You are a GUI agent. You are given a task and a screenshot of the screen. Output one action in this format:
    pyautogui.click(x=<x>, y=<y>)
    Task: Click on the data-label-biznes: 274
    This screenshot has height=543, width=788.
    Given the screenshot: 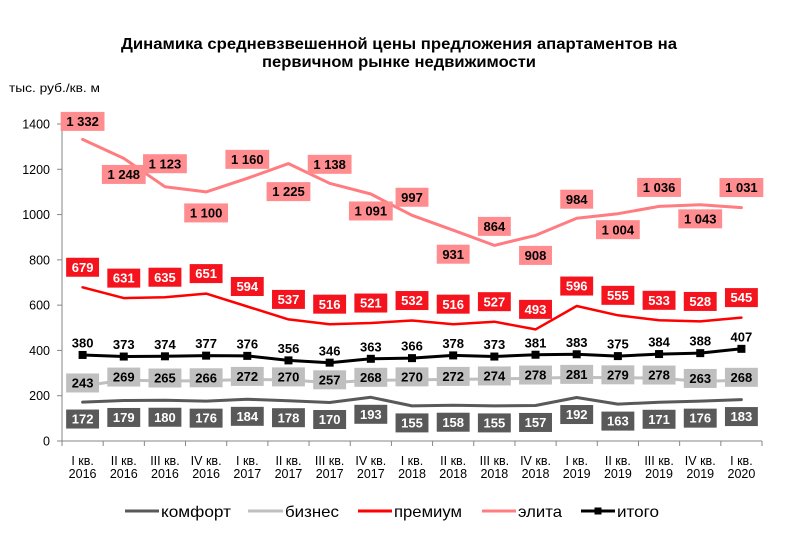 What is the action you would take?
    pyautogui.click(x=494, y=376)
    